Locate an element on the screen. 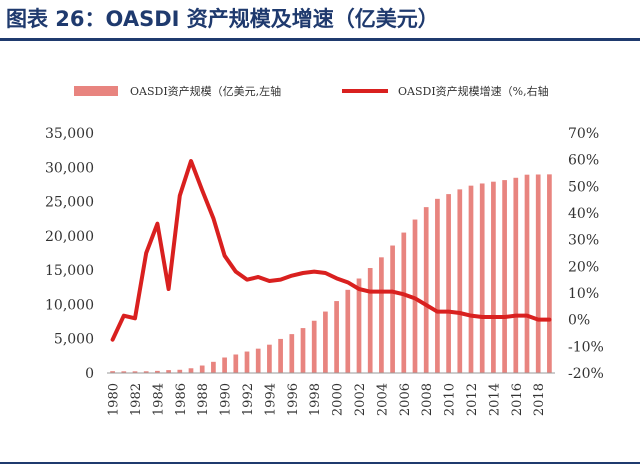  legend: OASDI资产规模（亿美元,左轴 OASDI资产规模增速（%,右轴 is located at coordinates (311, 91).